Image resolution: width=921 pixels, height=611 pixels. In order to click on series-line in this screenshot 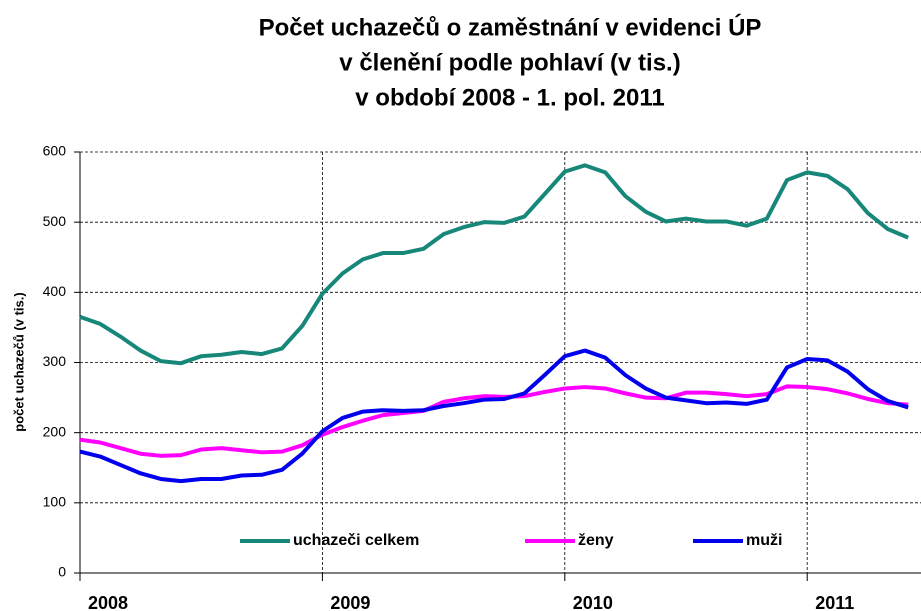, I will do `click(494, 421)`.